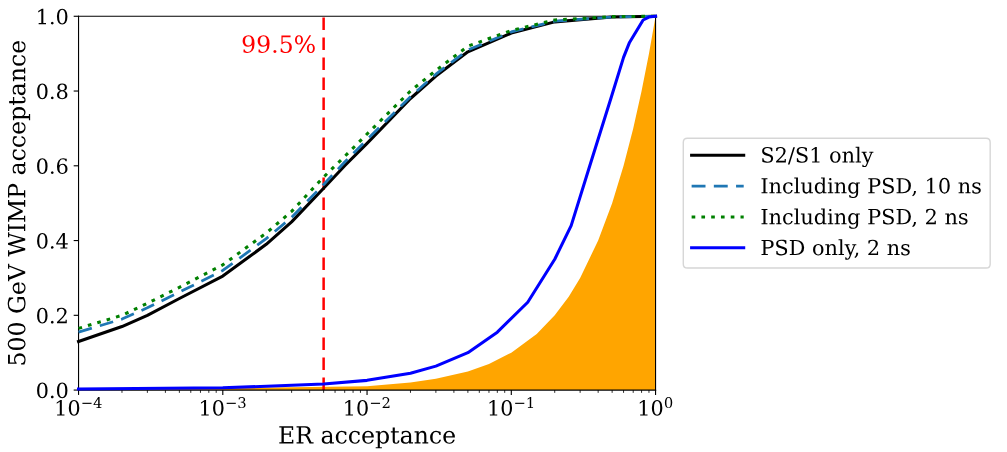 Image resolution: width=1007 pixels, height=452 pixels. What do you see at coordinates (53, 16) in the screenshot?
I see `y-tick-label: 1.0` at bounding box center [53, 16].